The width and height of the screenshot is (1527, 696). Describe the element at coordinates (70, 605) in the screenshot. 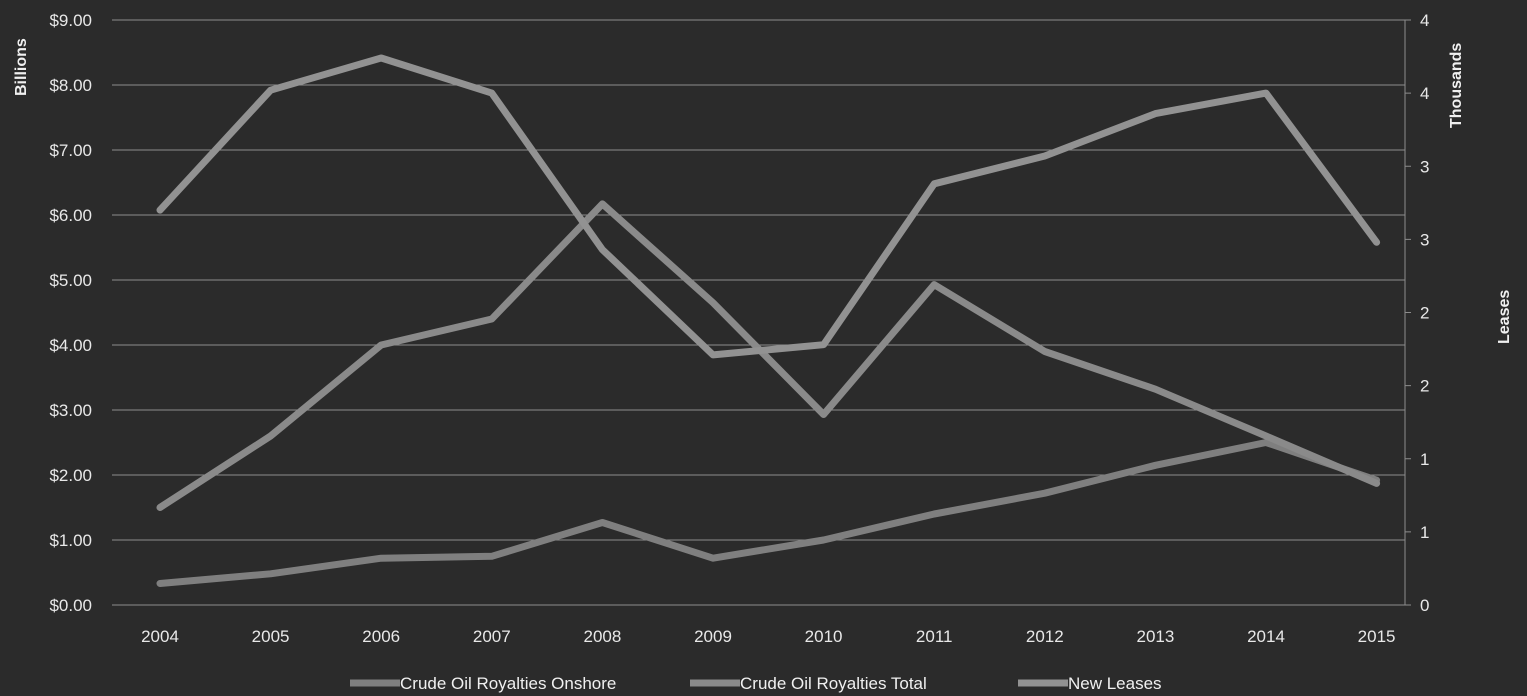

I see `left-tick-label: $0.00` at that location.